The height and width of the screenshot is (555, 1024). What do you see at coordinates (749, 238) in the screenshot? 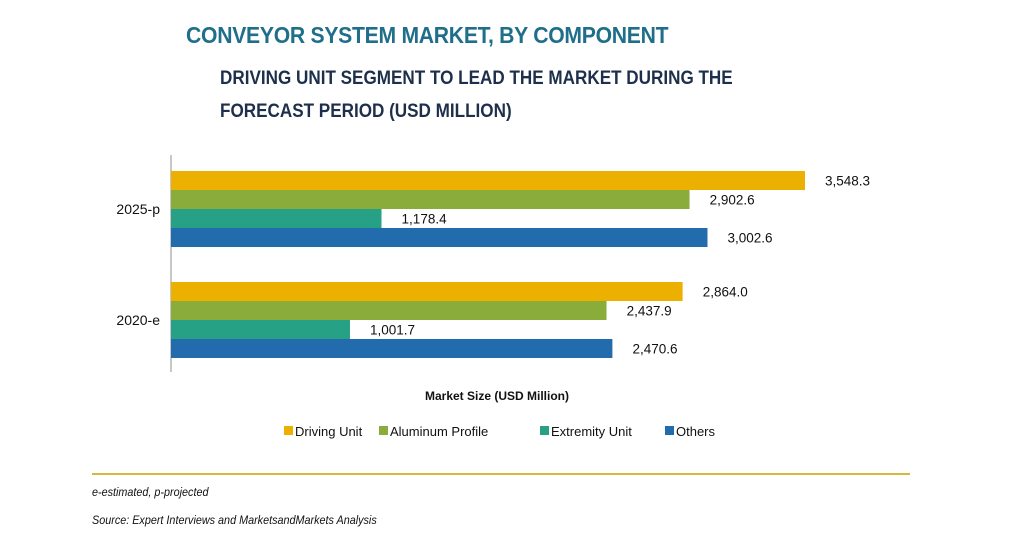
I see `data-label: 3,002.6` at bounding box center [749, 238].